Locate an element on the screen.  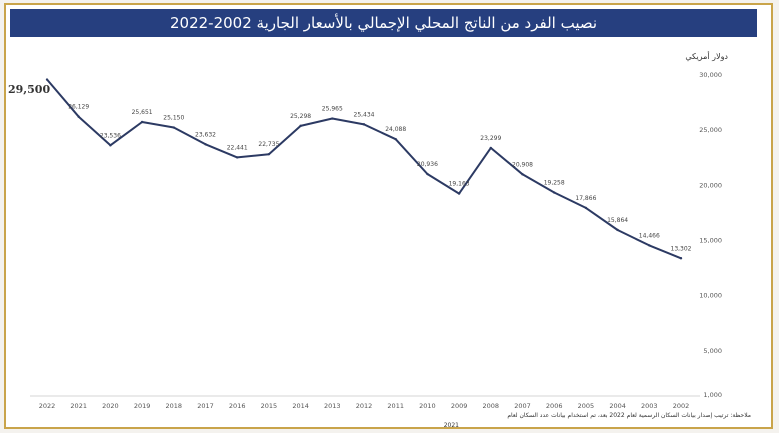
x-tick-label: 2011 is located at coordinates (395, 406).